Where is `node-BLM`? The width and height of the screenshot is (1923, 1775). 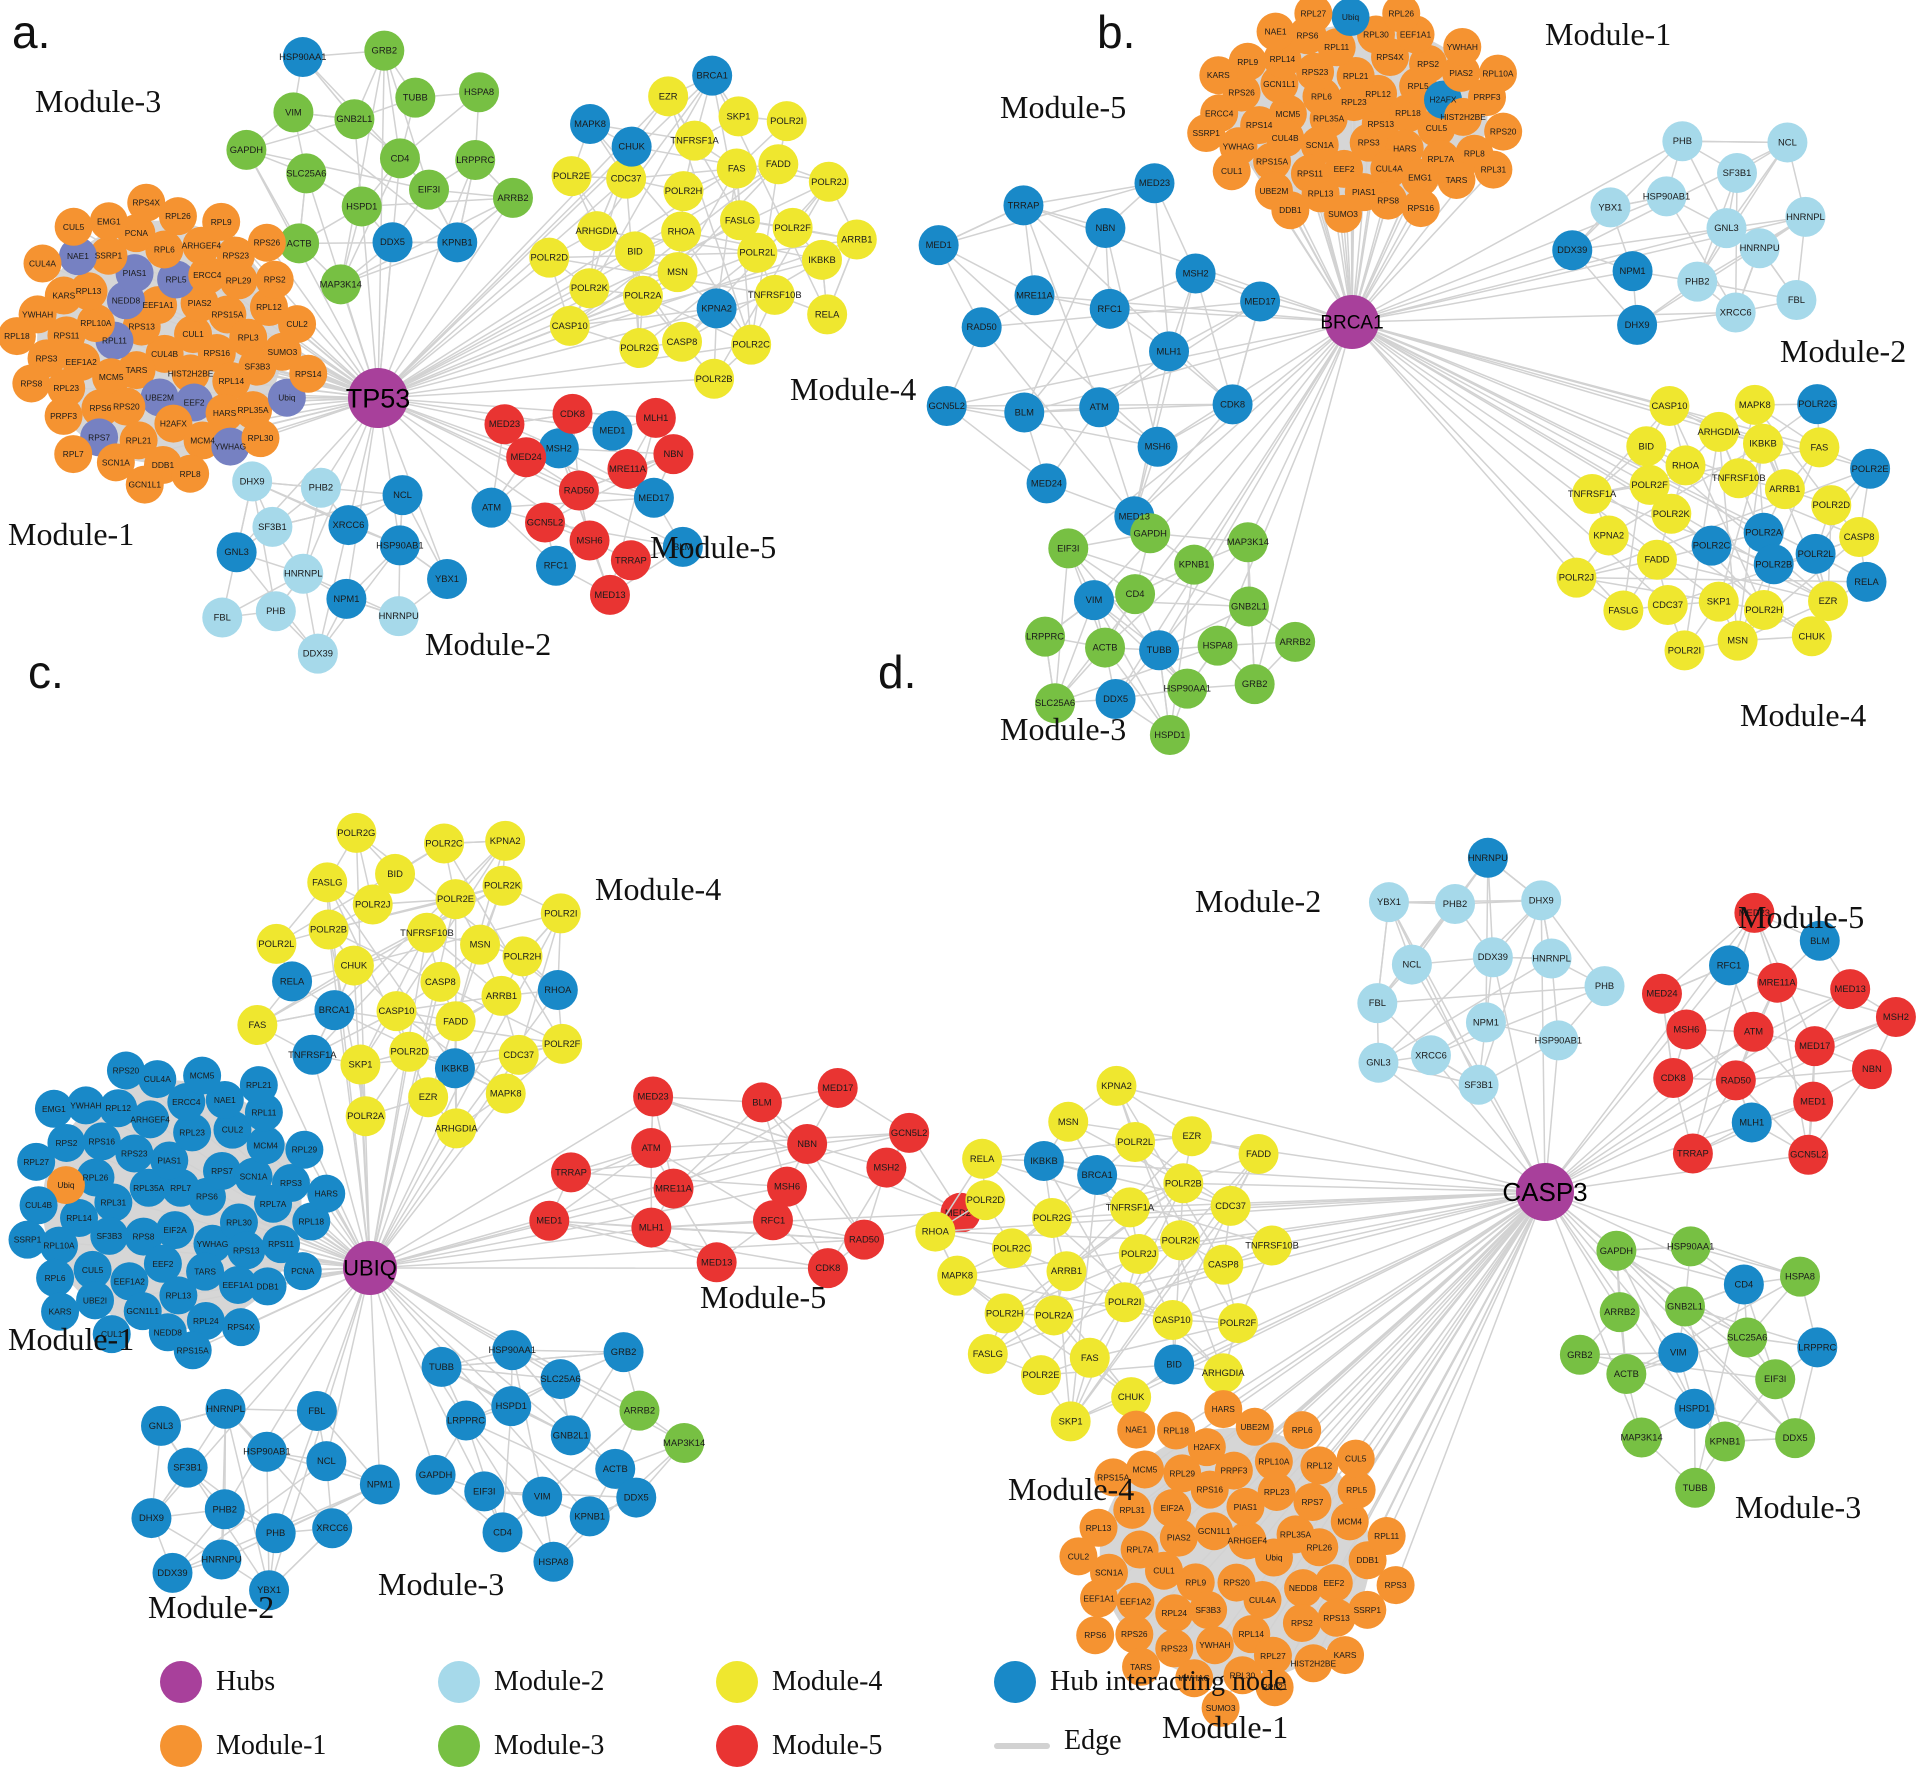 node-BLM is located at coordinates (682, 546).